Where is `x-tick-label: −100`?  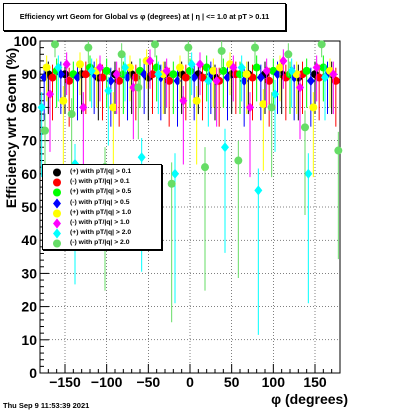
x-tick-label: −100 is located at coordinates (107, 382).